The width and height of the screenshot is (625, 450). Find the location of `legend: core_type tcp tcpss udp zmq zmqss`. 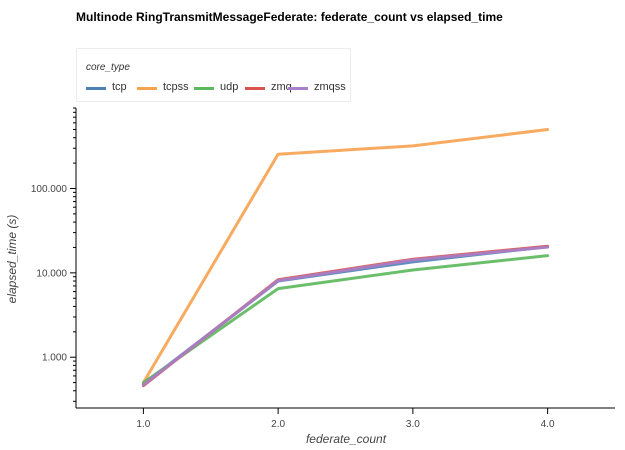

legend: core_type tcp tcpss udp zmq zmqss is located at coordinates (213, 75).